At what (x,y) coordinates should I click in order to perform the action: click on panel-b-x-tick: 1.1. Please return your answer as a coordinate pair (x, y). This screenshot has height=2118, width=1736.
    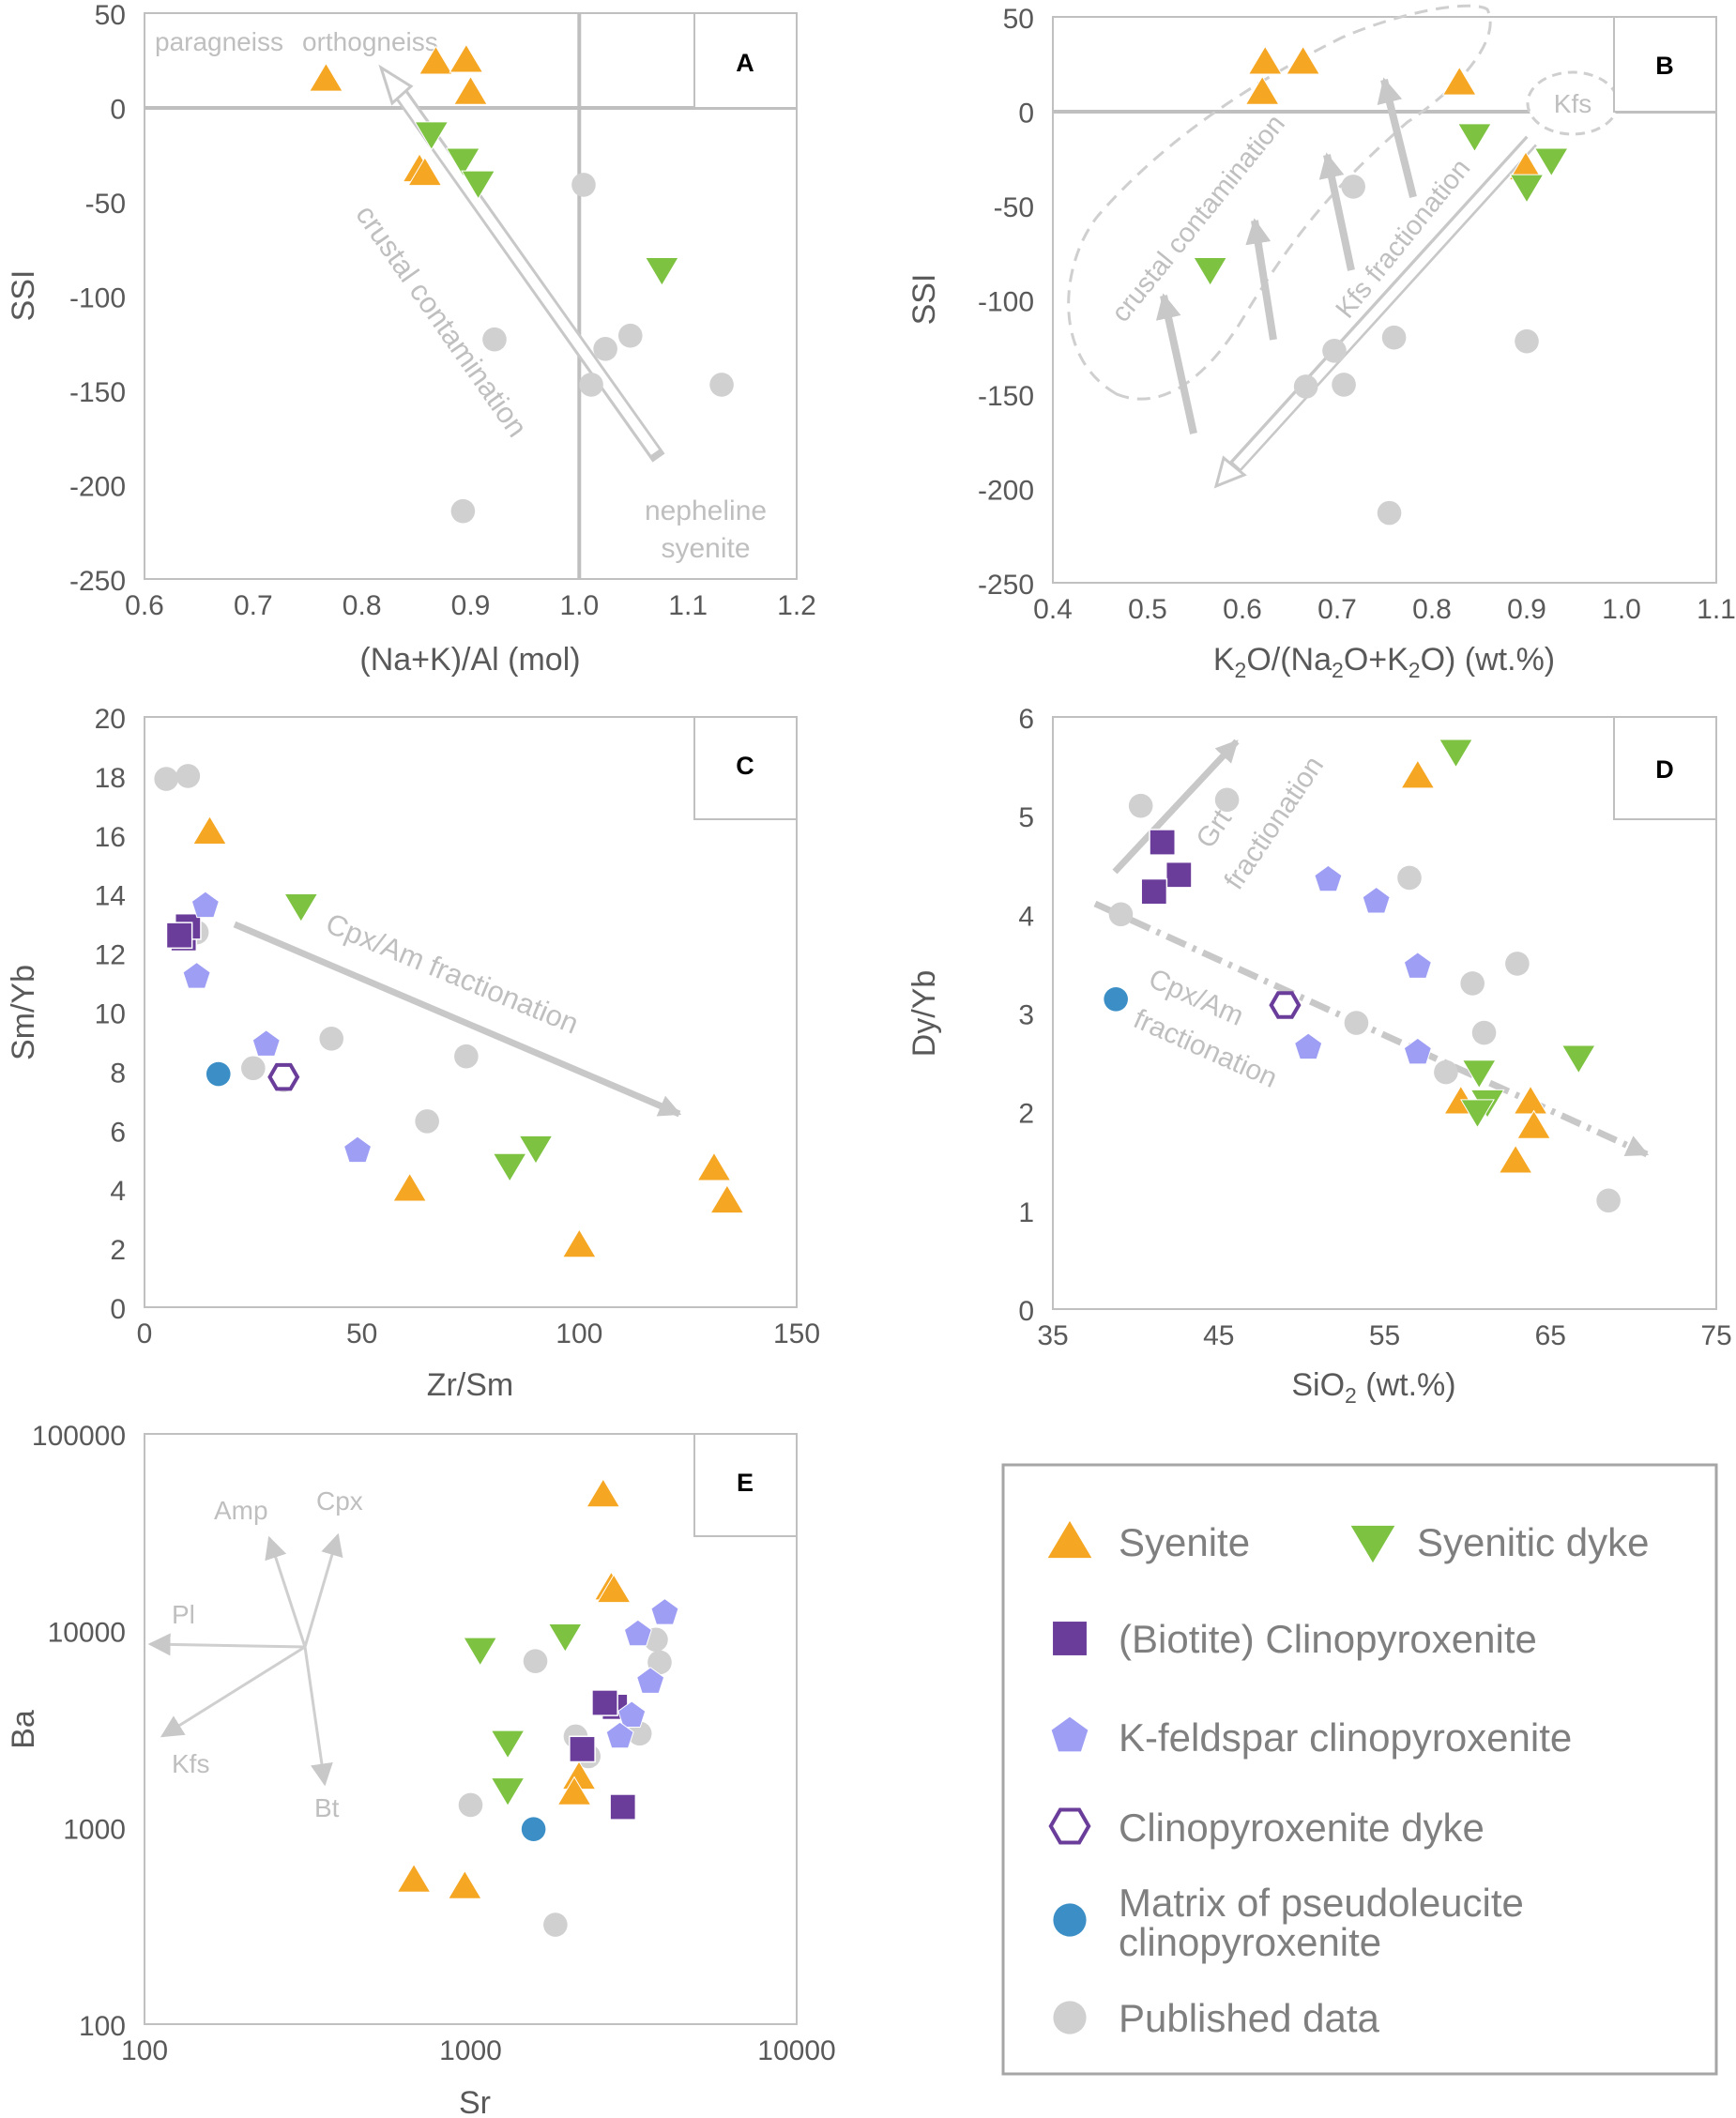
    Looking at the image, I should click on (1716, 609).